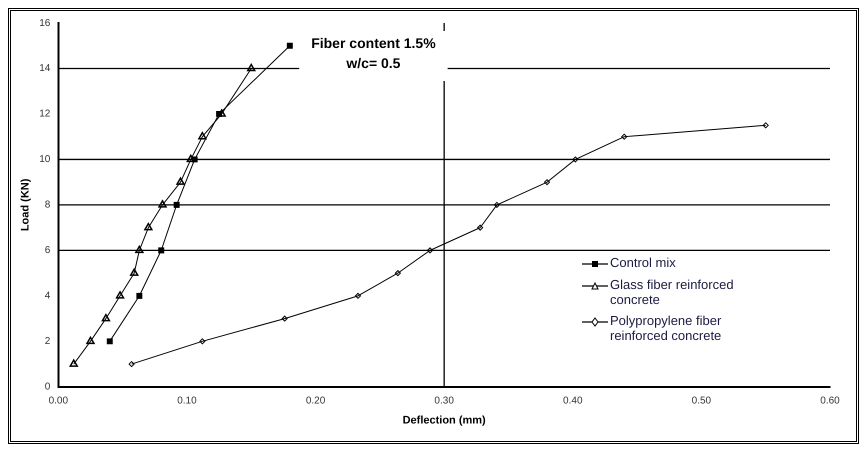 This screenshot has height=454, width=867. Describe the element at coordinates (58, 401) in the screenshot. I see `x-tick-label: 0.00` at that location.